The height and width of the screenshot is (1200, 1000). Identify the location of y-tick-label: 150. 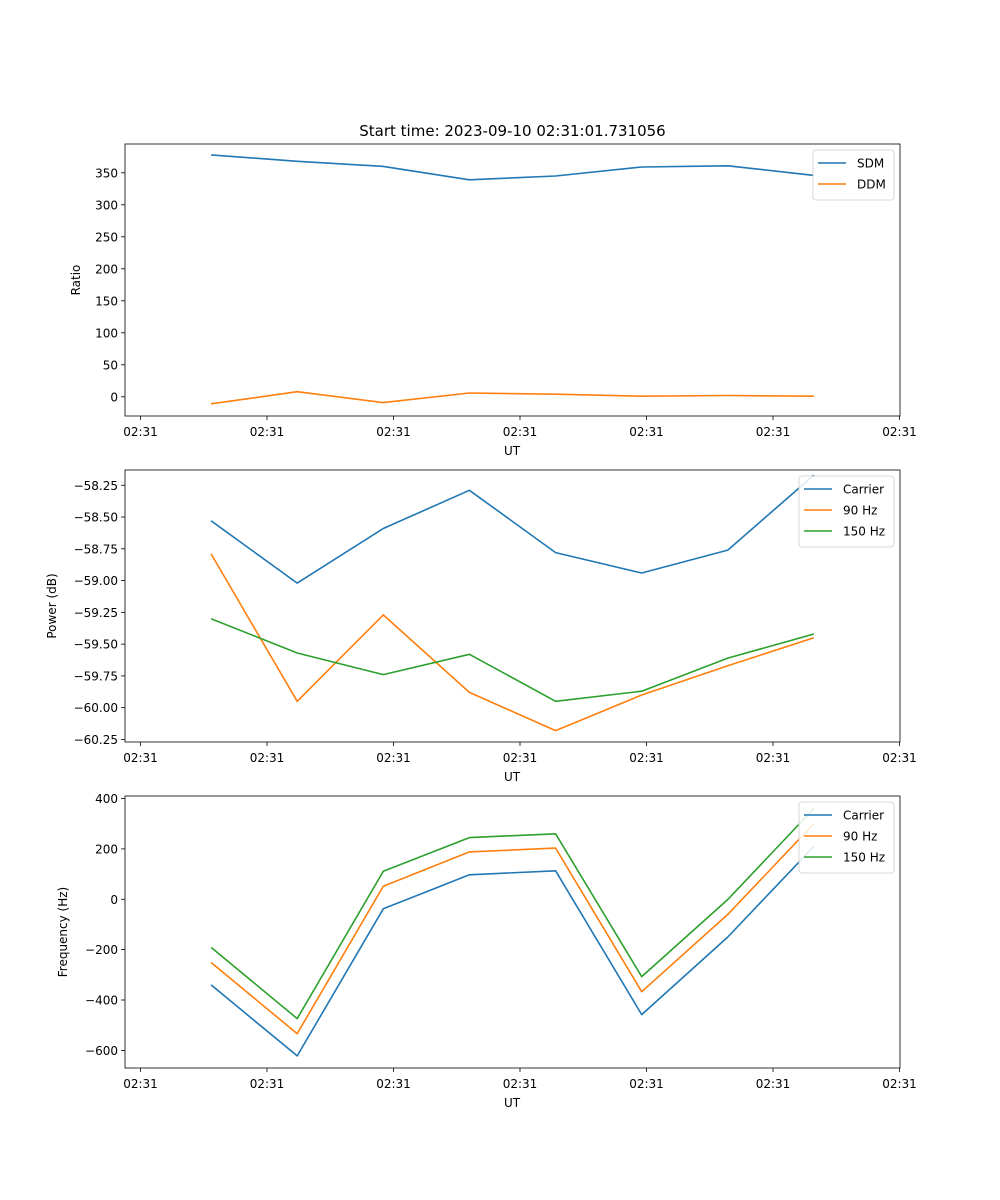
(106, 301).